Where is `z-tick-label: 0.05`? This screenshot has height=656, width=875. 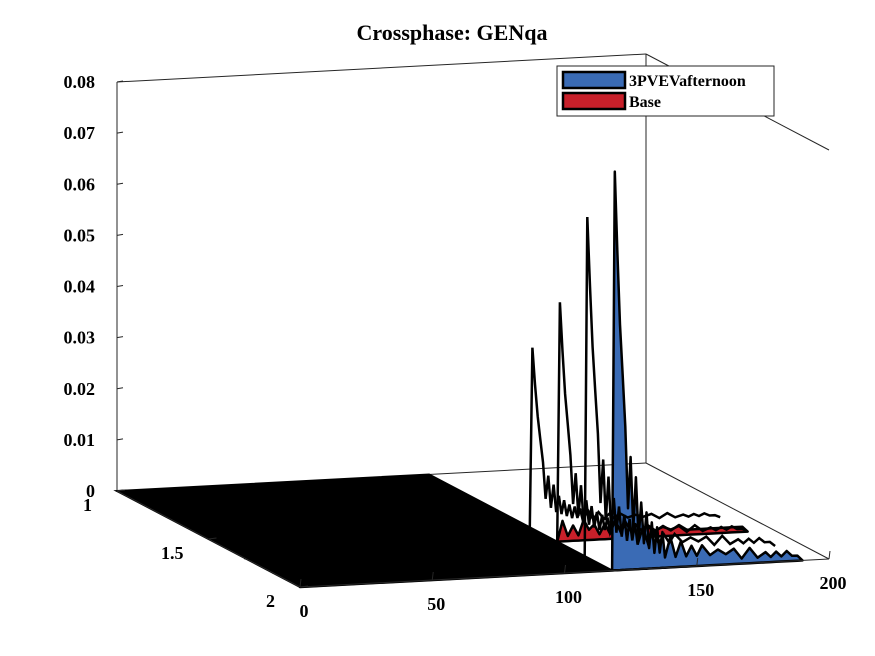 z-tick-label: 0.05 is located at coordinates (80, 235).